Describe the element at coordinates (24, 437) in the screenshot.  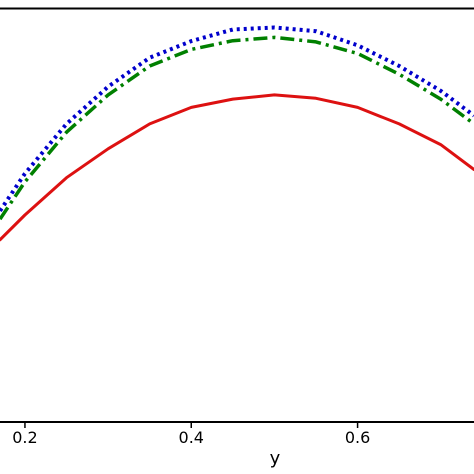
I see `x-tick-label: 0.2` at that location.